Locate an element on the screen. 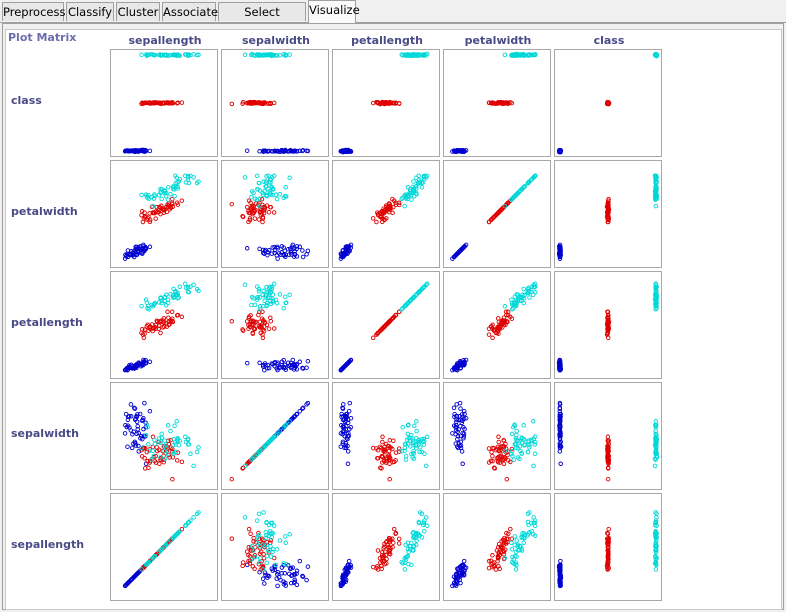 The width and height of the screenshot is (786, 612). tab-associate: Associate is located at coordinates (190, 11).